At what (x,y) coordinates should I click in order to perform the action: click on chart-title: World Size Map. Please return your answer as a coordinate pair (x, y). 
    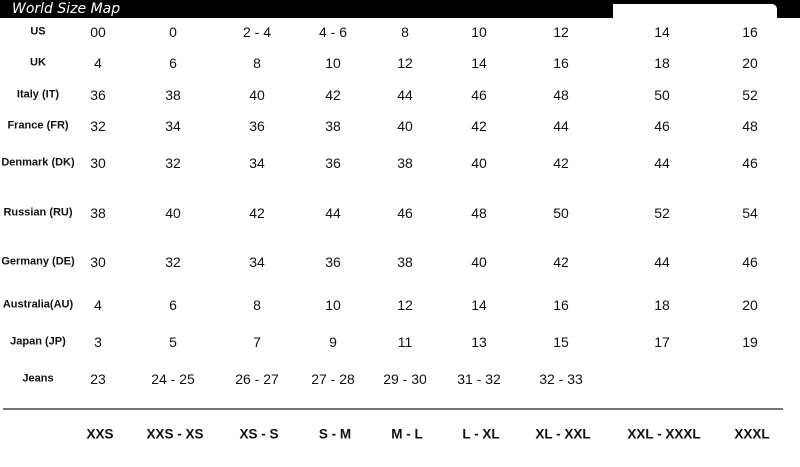
    Looking at the image, I should click on (66, 9).